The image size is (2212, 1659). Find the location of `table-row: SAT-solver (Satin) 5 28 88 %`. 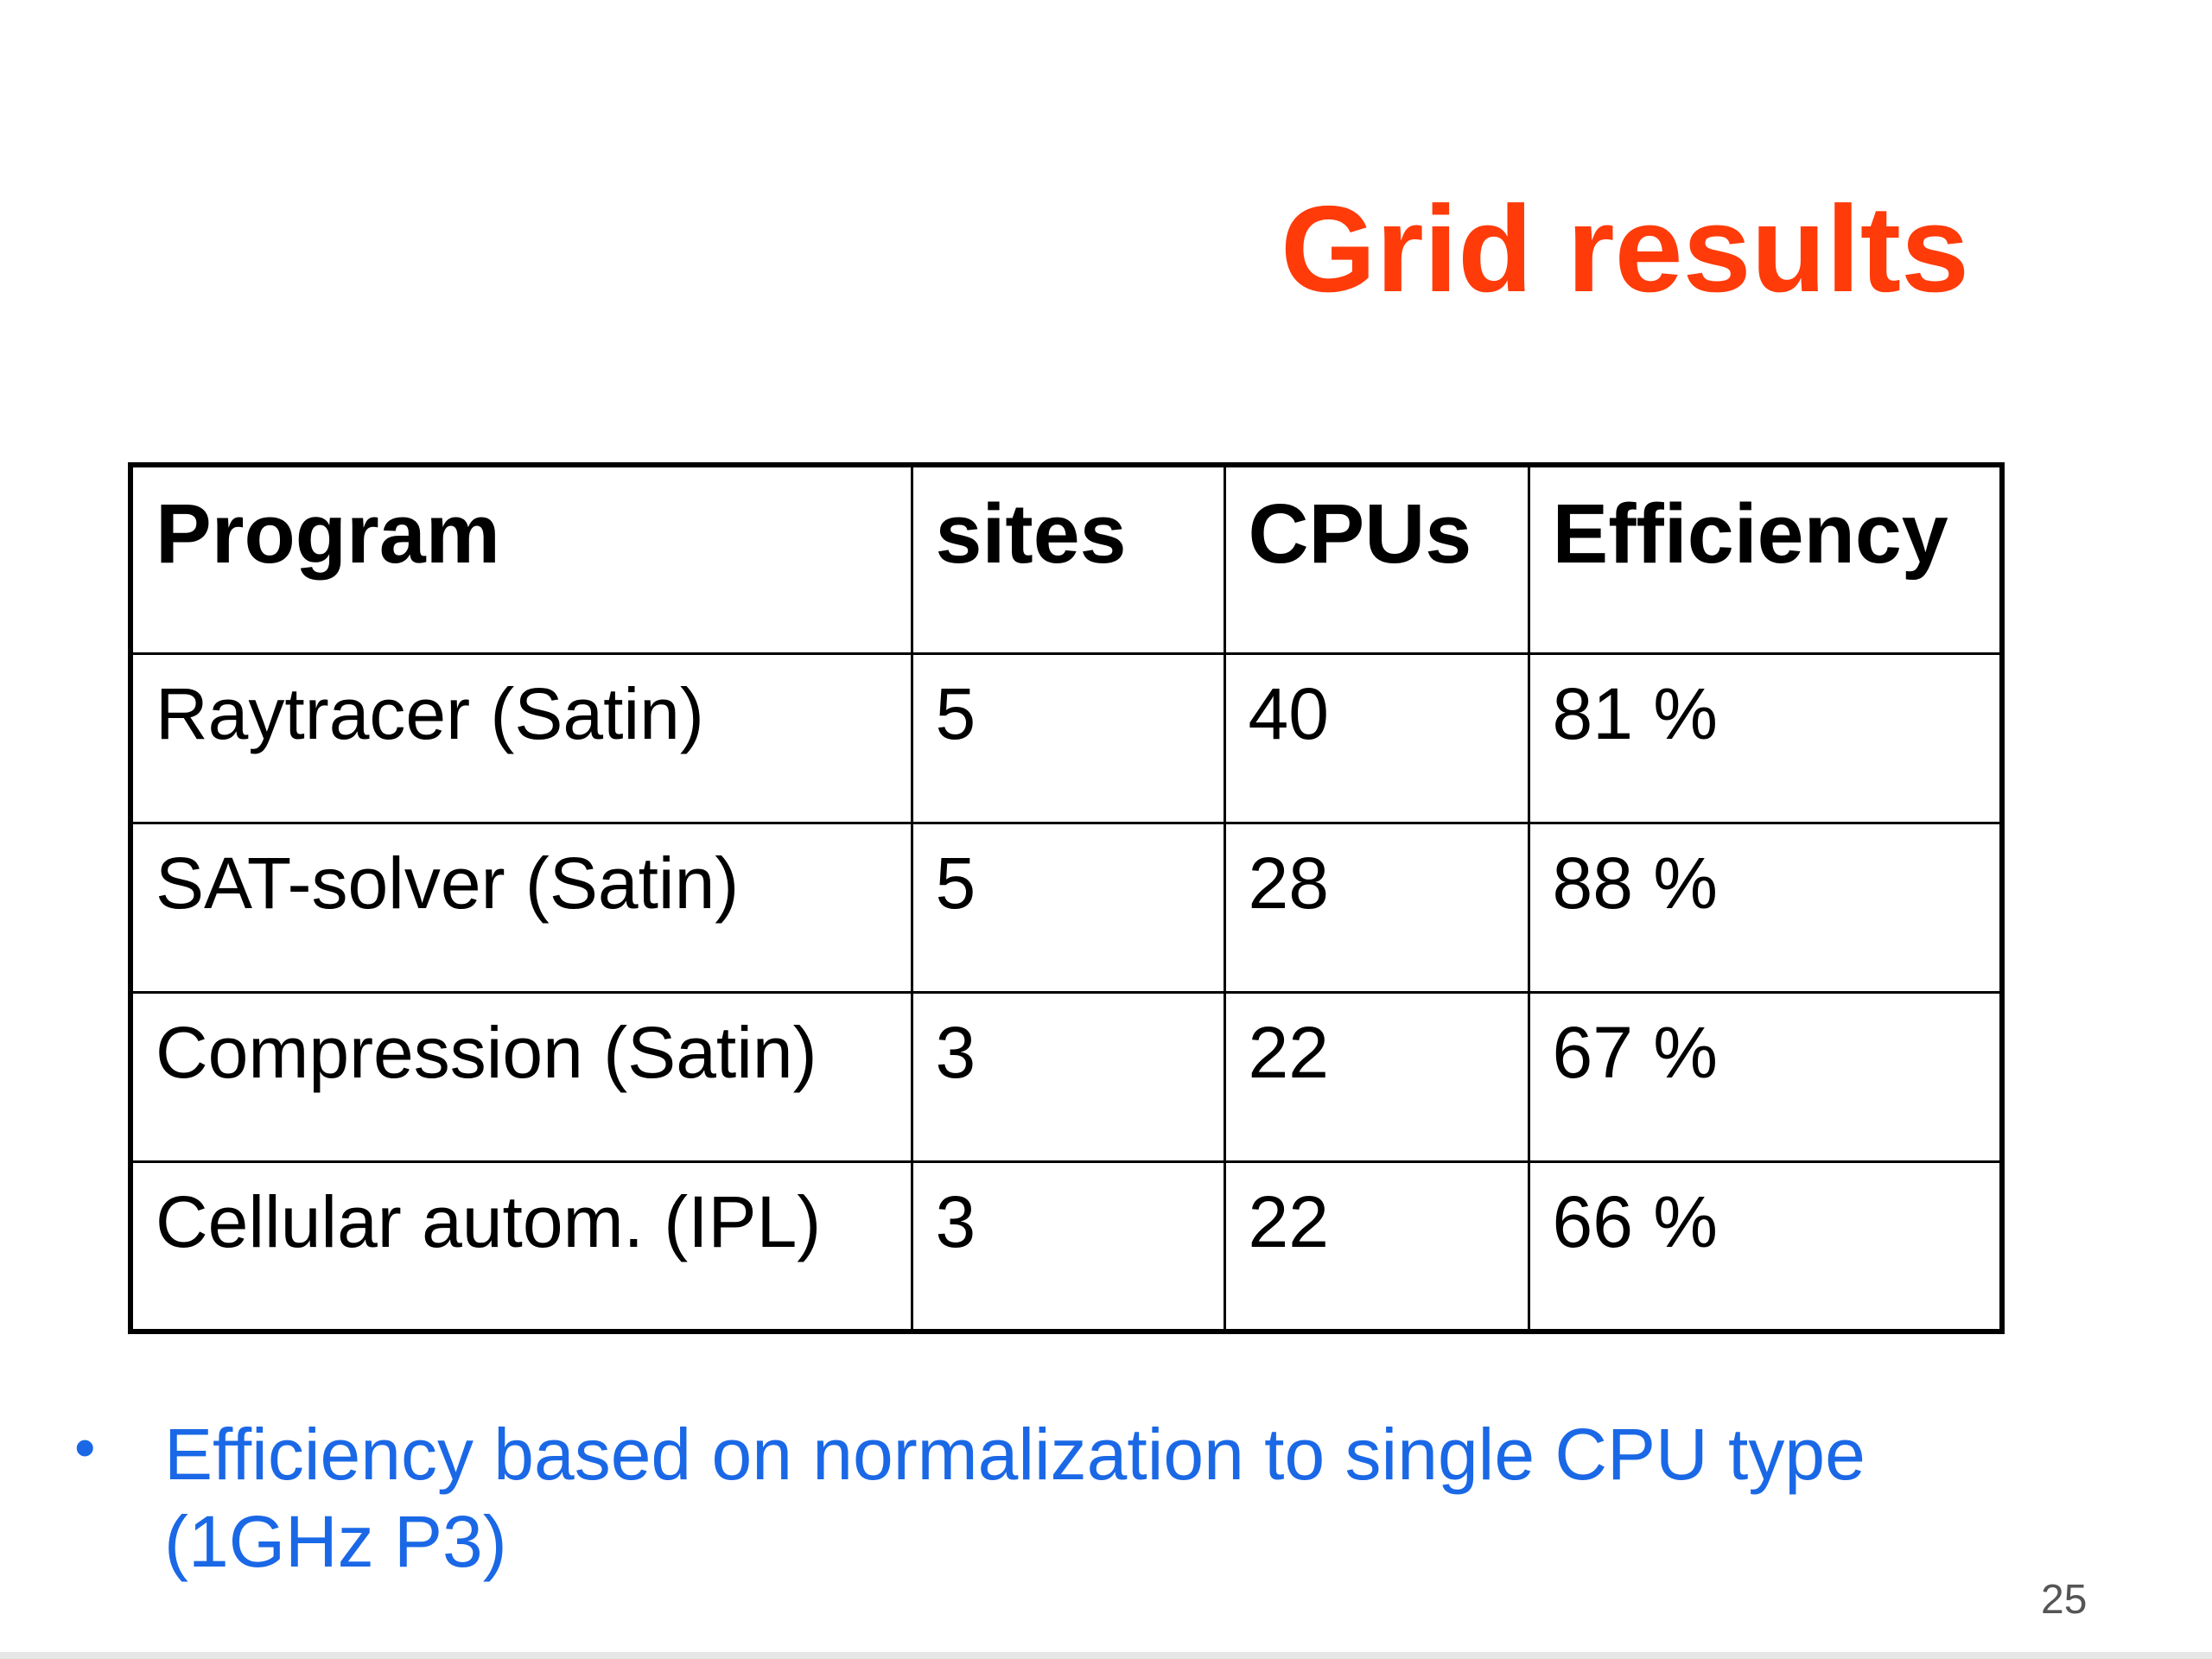

table-row: SAT-solver (Satin) 5 28 88 % is located at coordinates (1066, 908).